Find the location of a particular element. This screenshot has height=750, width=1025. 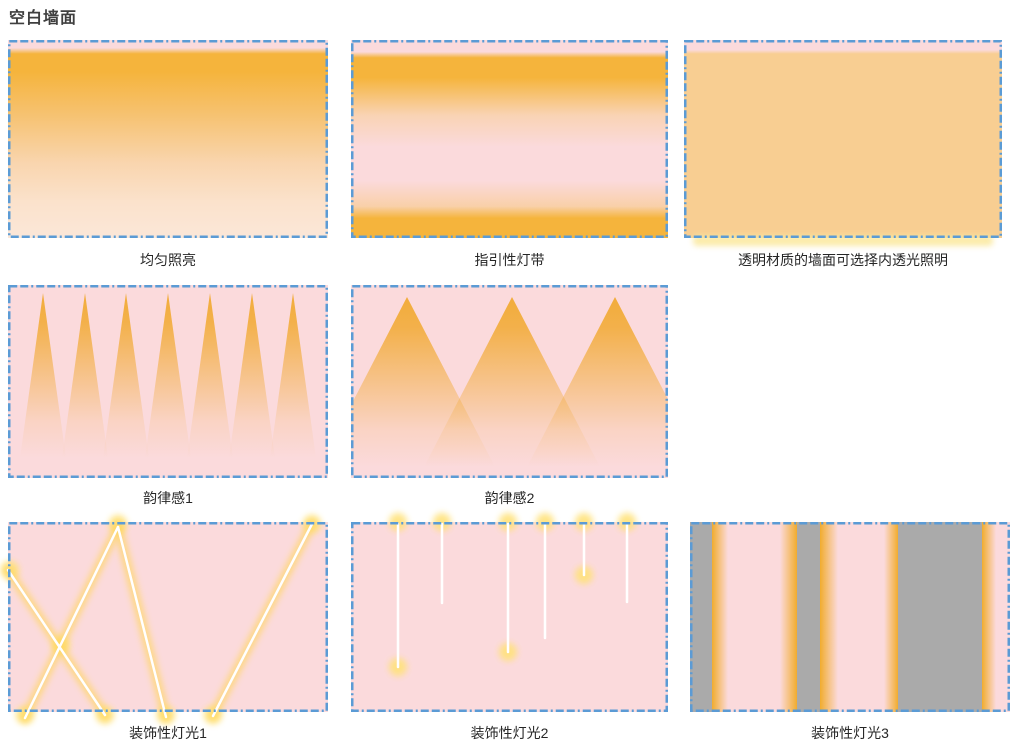

panel-caption-uniform-lighting: 均匀照亮 is located at coordinates (168, 260).